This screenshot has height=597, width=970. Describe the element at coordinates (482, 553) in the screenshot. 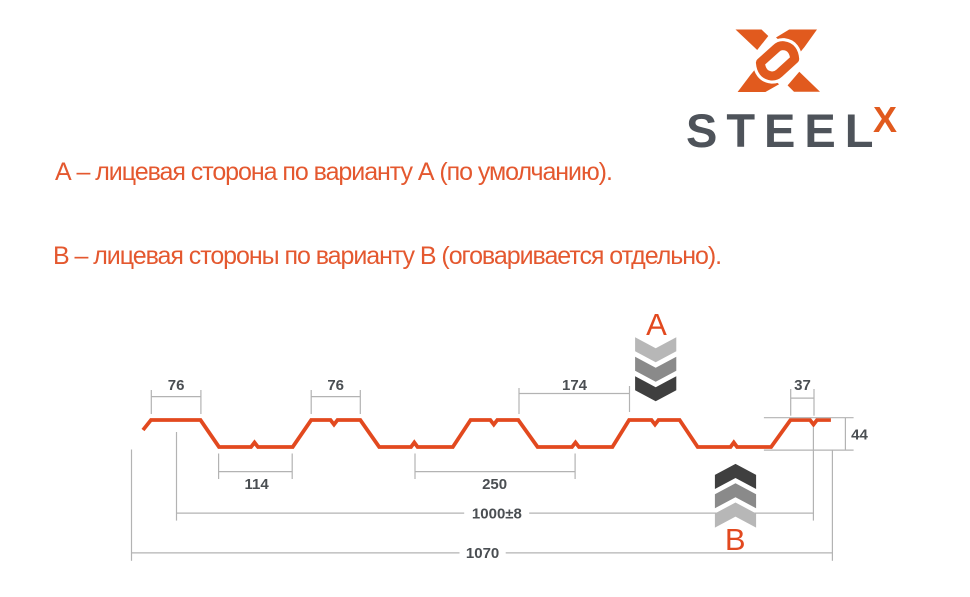

I see `svg-text: 1070` at that location.